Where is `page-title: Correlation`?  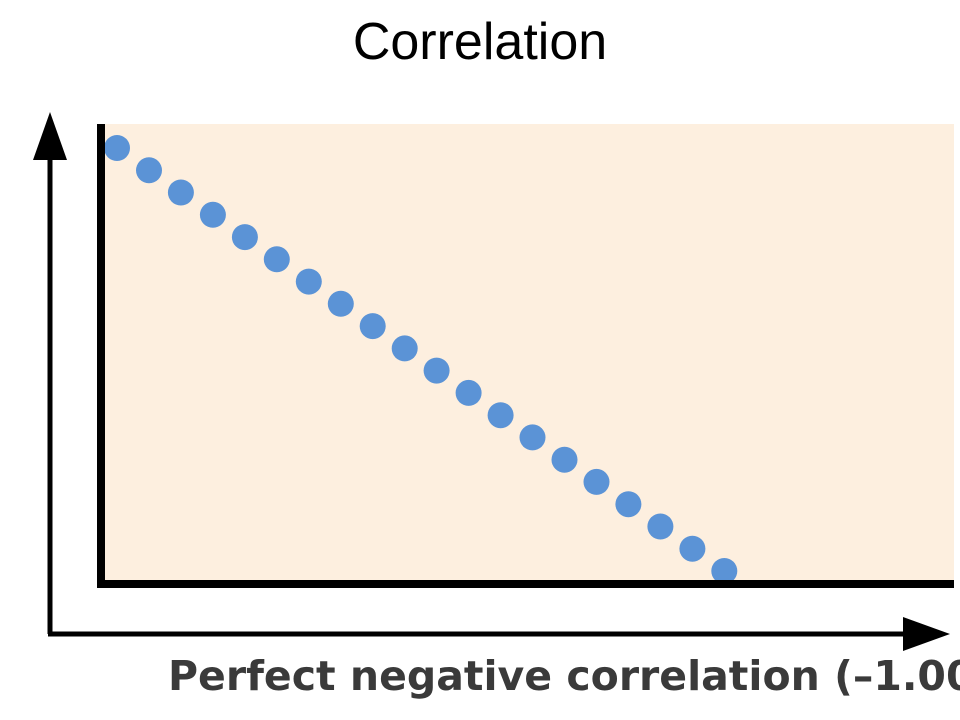
page-title: Correlation is located at coordinates (480, 42).